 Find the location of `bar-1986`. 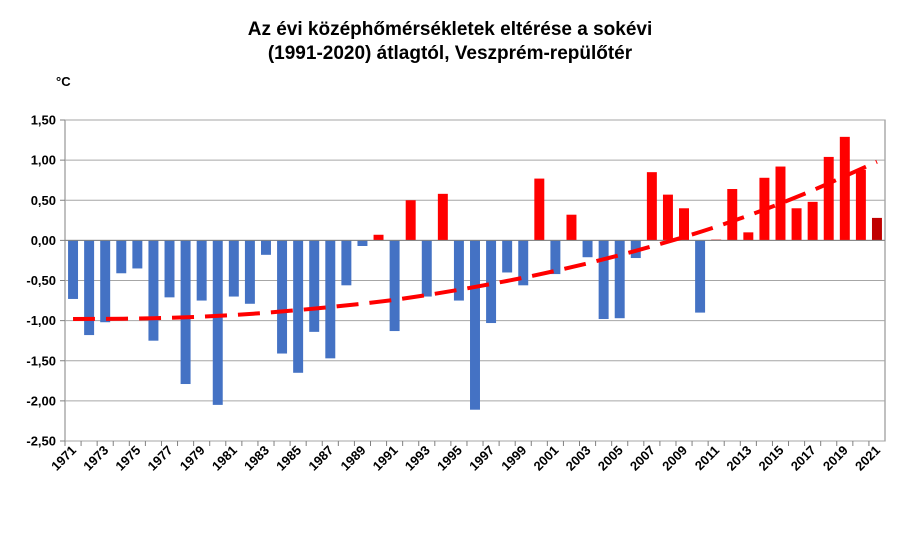

bar-1986 is located at coordinates (314, 286).